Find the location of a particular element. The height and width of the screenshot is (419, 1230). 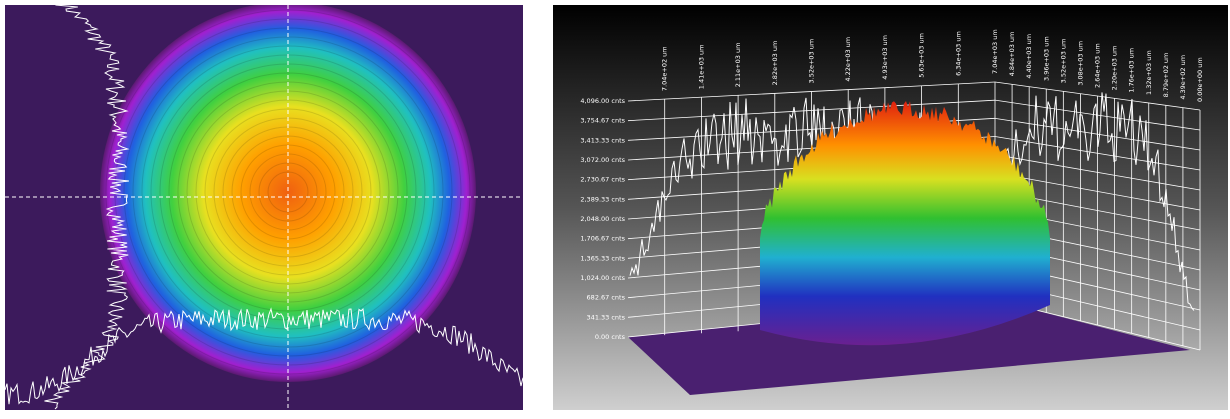

x-label: 2.11e+03 um is located at coordinates (738, 65).